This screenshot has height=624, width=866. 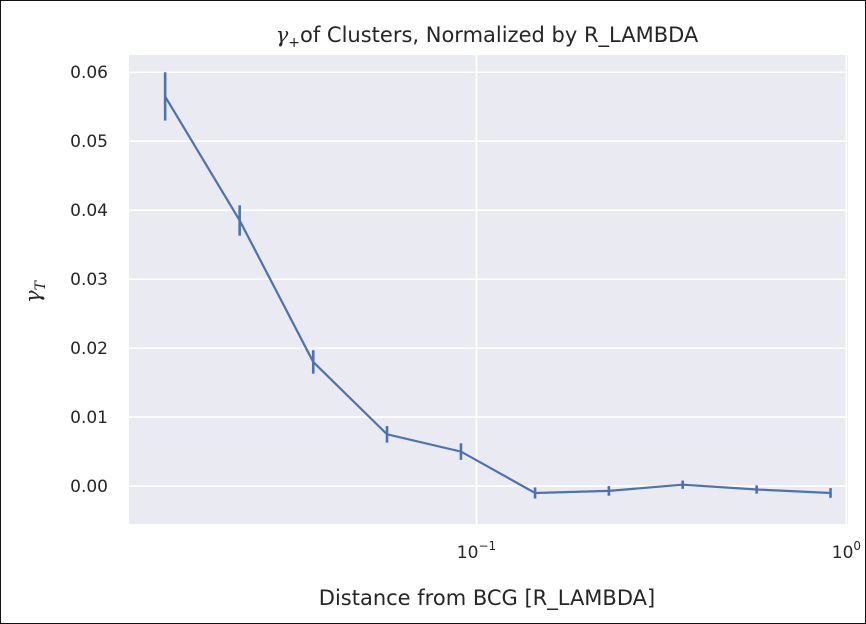 What do you see at coordinates (89, 418) in the screenshot?
I see `y-tick-label: 0.01` at bounding box center [89, 418].